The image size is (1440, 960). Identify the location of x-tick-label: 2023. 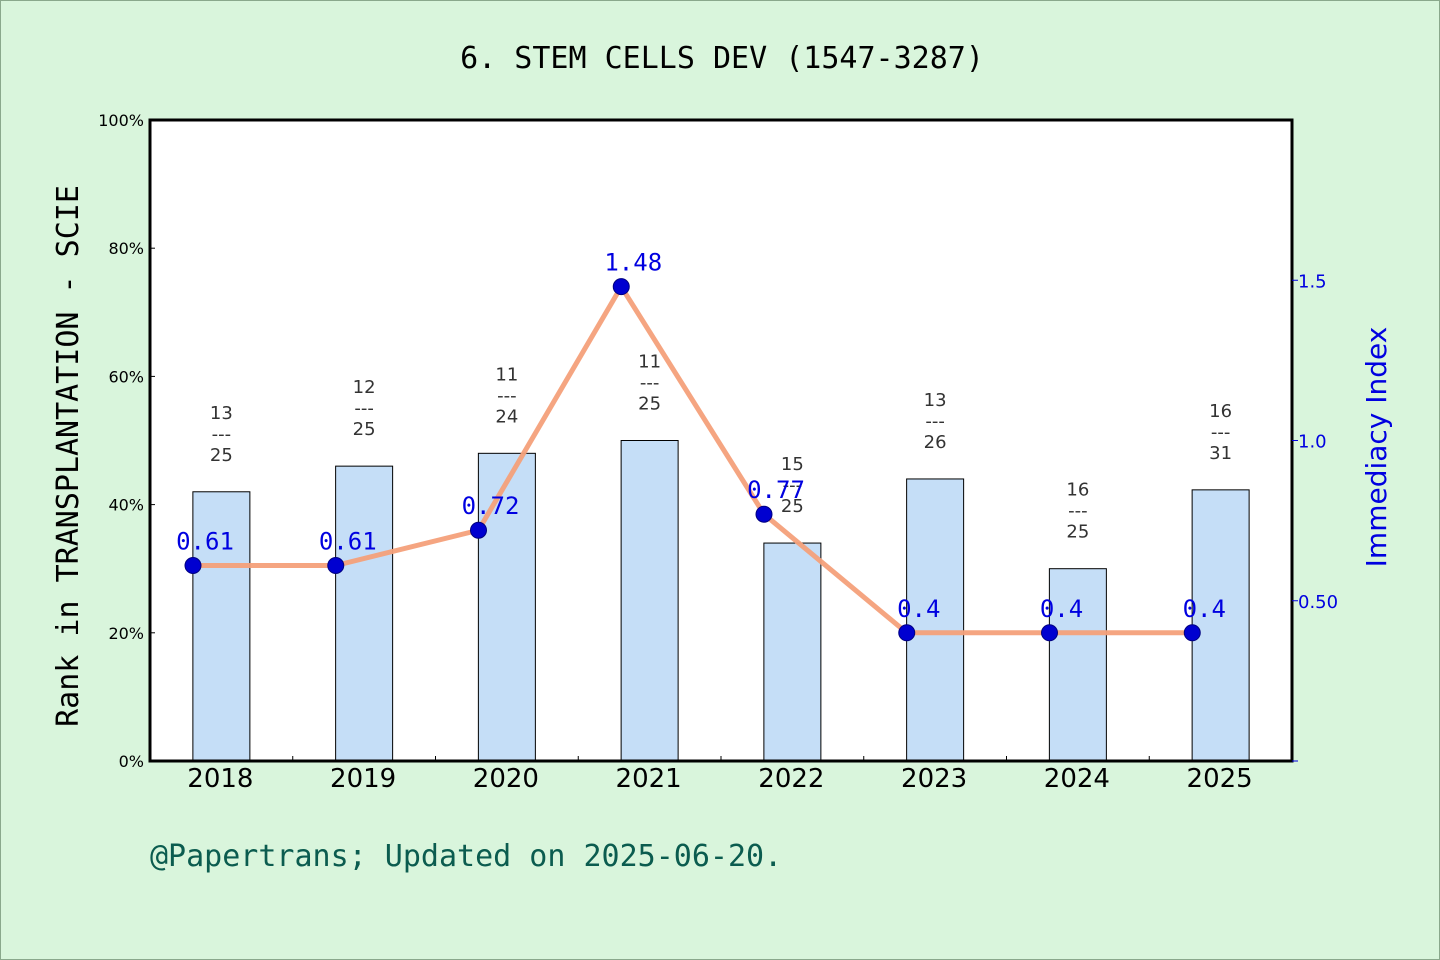
(934, 779).